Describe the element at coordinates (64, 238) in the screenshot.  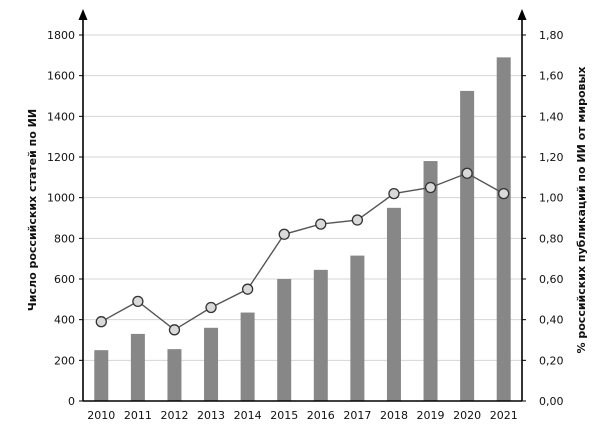
I see `left-tick-label: 800` at that location.